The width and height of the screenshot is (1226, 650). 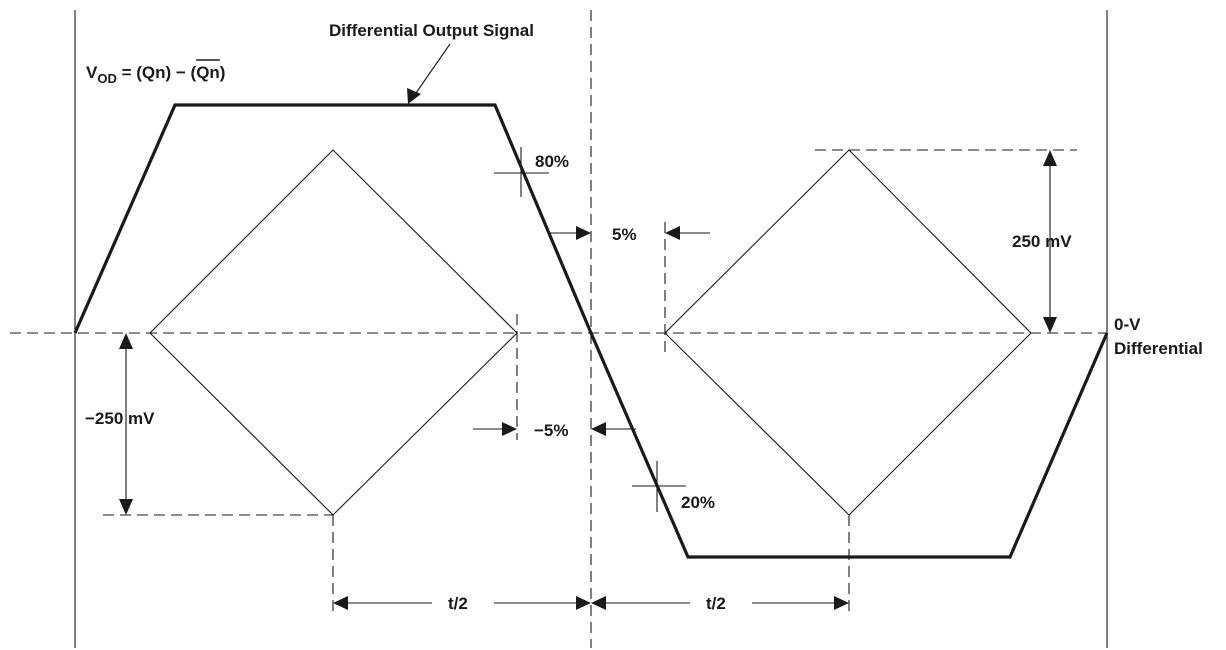 What do you see at coordinates (107, 78) in the screenshot?
I see `vod-formula-subscript: OD` at bounding box center [107, 78].